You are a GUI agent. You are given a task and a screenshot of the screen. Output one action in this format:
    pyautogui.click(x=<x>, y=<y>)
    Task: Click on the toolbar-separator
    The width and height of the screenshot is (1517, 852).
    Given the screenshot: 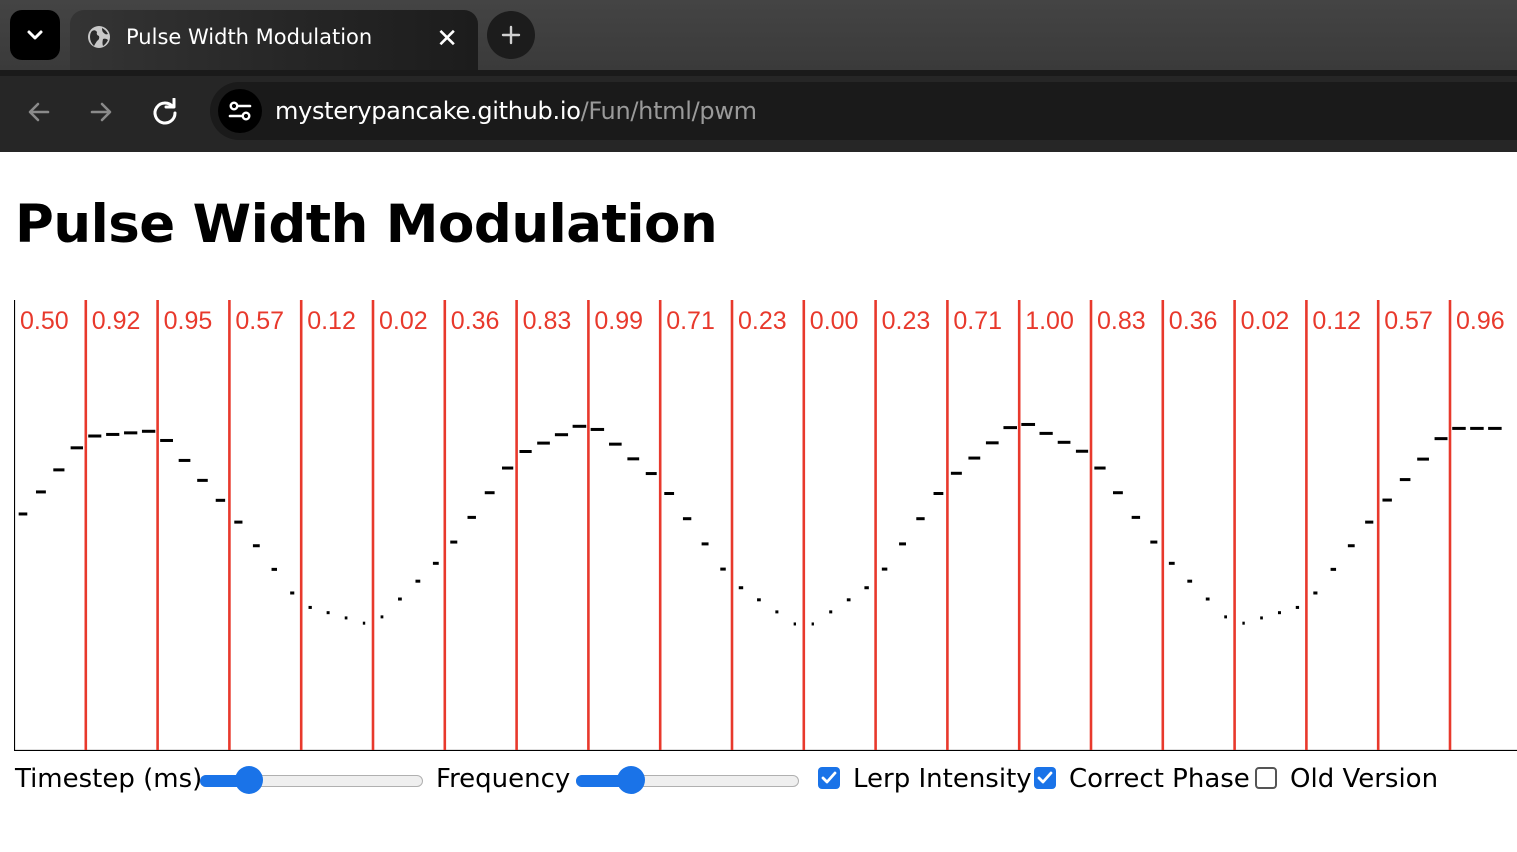 What is the action you would take?
    pyautogui.click(x=758, y=73)
    